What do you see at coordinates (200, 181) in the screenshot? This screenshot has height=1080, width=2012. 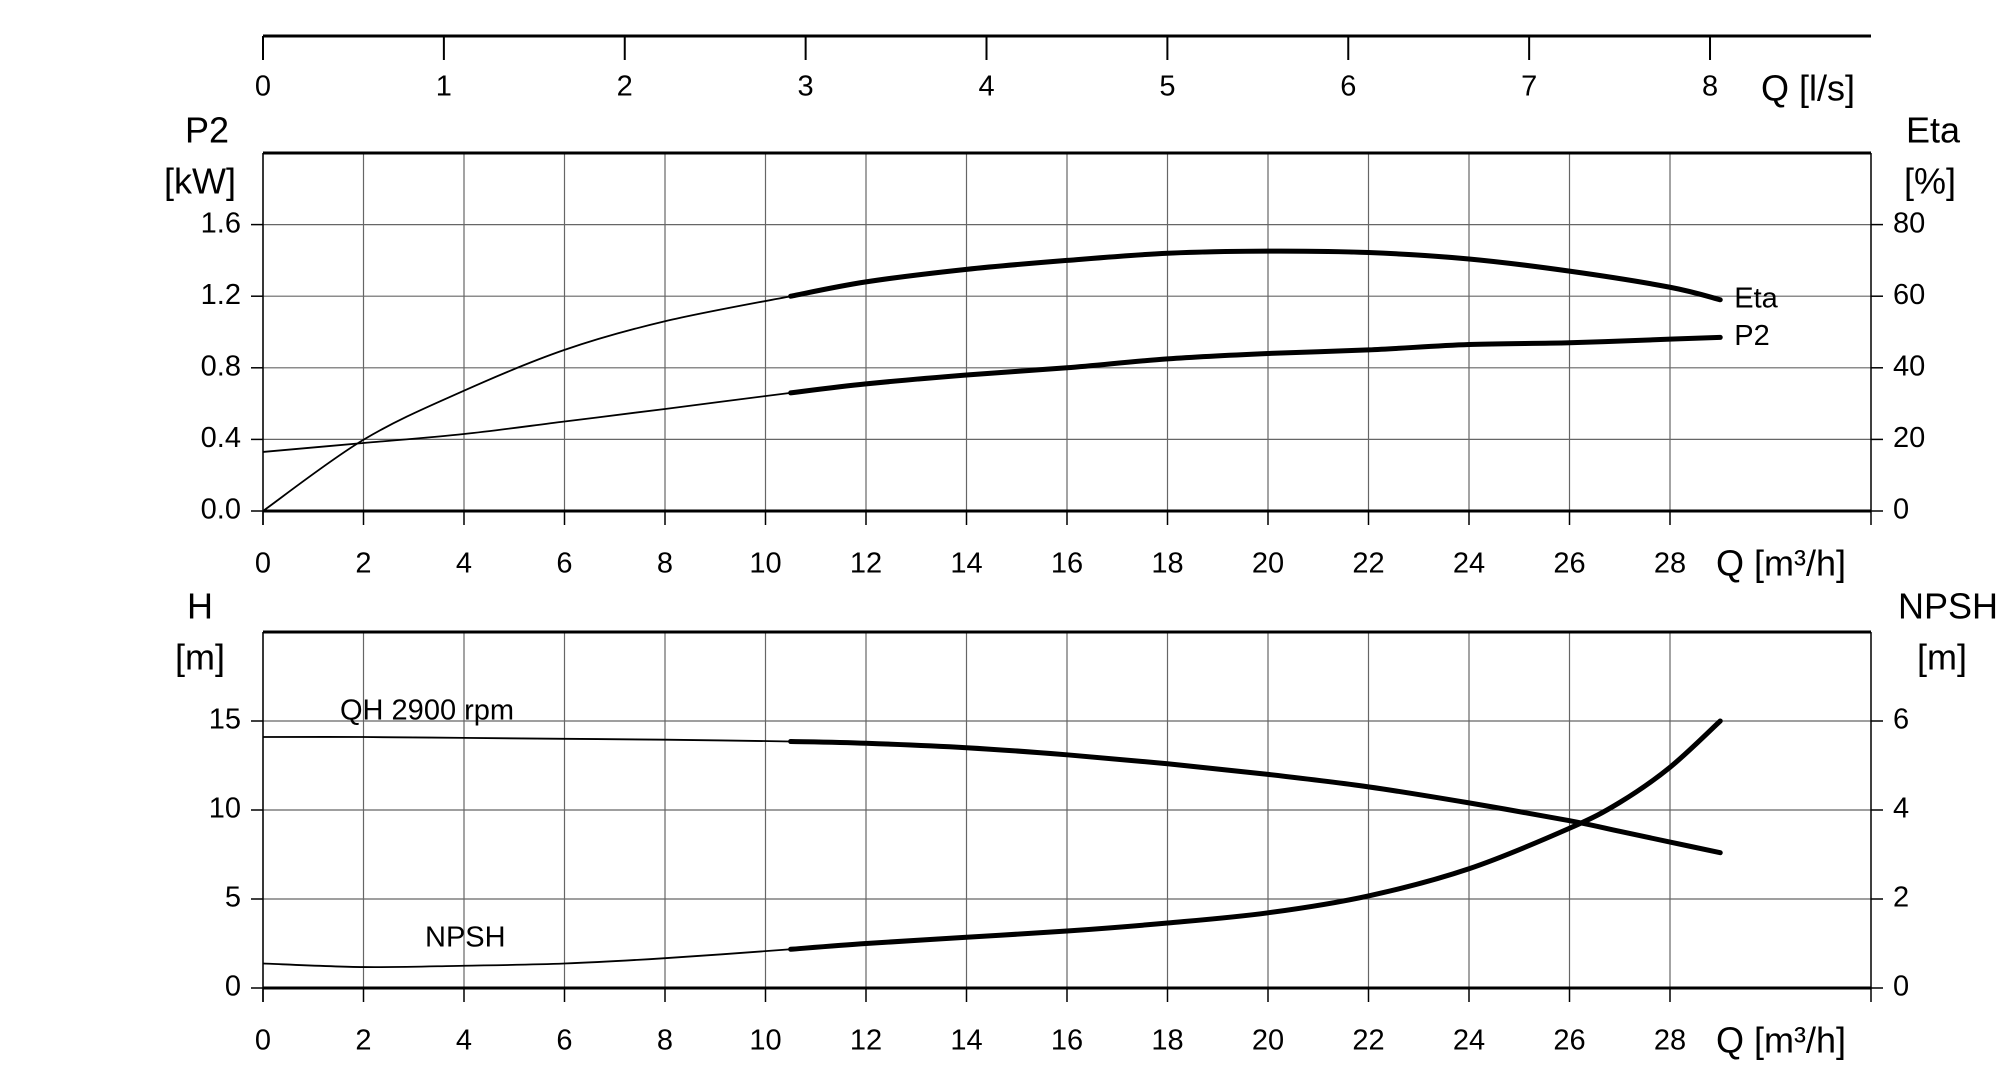 I see `y-axis-unit: [kW]` at bounding box center [200, 181].